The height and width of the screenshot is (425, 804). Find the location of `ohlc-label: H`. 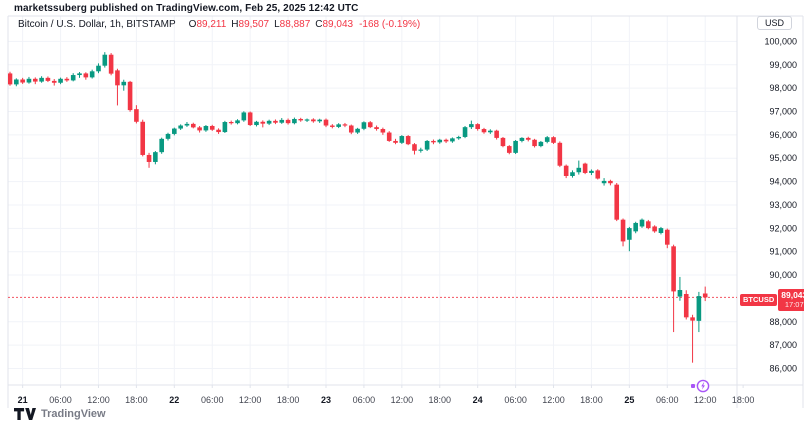

ohlc-label: H is located at coordinates (235, 24).